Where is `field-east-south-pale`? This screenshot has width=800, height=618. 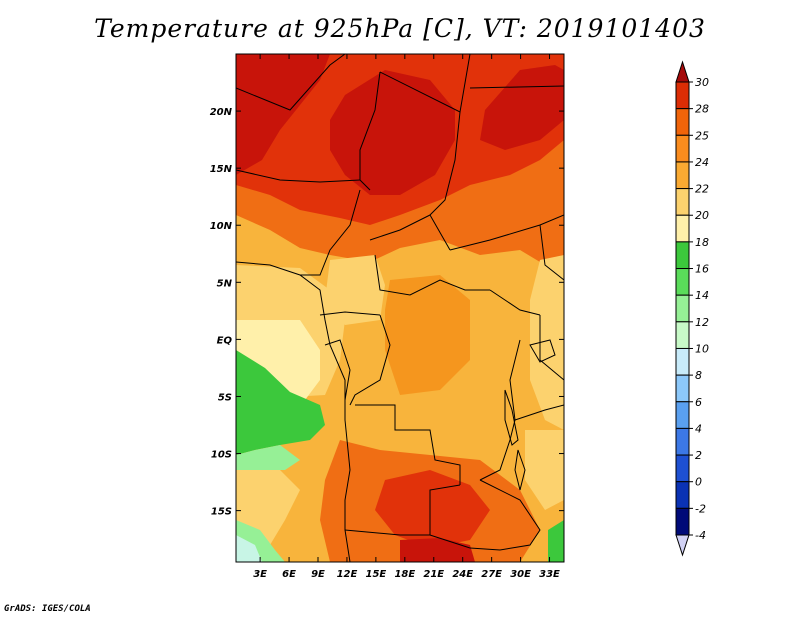
field-east-south-pale is located at coordinates (544, 470).